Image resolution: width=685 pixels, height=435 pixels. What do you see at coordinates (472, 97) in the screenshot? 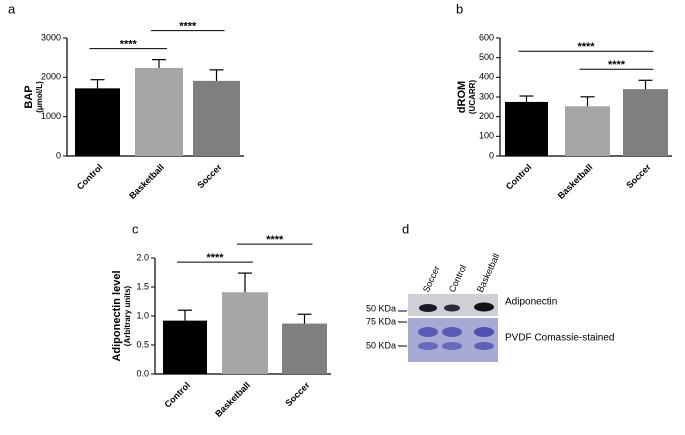
I see `y-axis-sublabel: (UCARR)` at bounding box center [472, 97].